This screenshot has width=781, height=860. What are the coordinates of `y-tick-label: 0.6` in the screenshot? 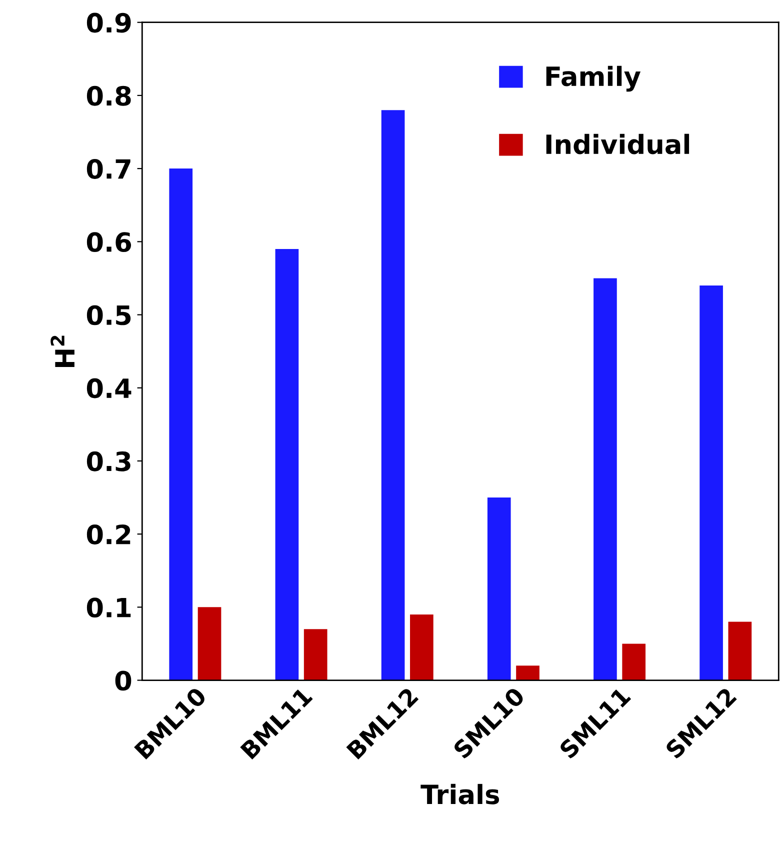 It's located at (109, 242).